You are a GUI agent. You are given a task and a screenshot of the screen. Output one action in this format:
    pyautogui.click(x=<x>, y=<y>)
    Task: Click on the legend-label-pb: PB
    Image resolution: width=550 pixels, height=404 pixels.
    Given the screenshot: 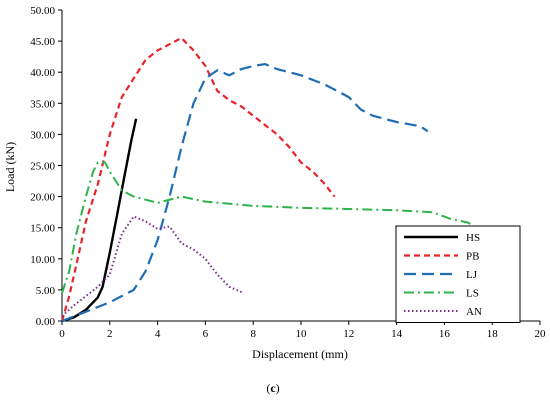 What is the action you would take?
    pyautogui.click(x=472, y=257)
    